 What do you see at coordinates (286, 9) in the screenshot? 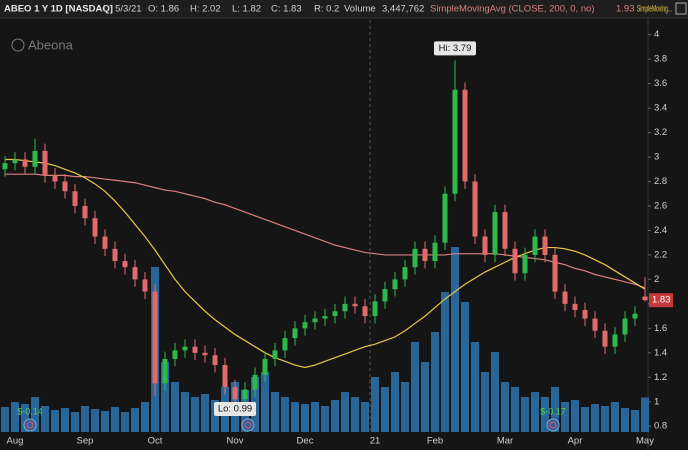
I see `header-field: C: 1.83` at bounding box center [286, 9].